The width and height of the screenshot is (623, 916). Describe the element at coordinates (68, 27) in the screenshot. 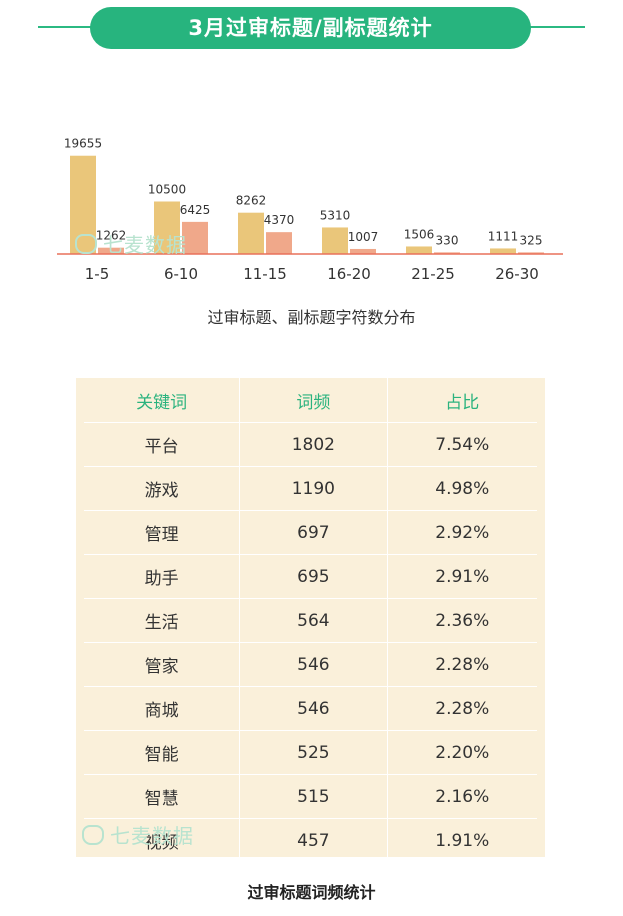

I see `title-line-left` at that location.